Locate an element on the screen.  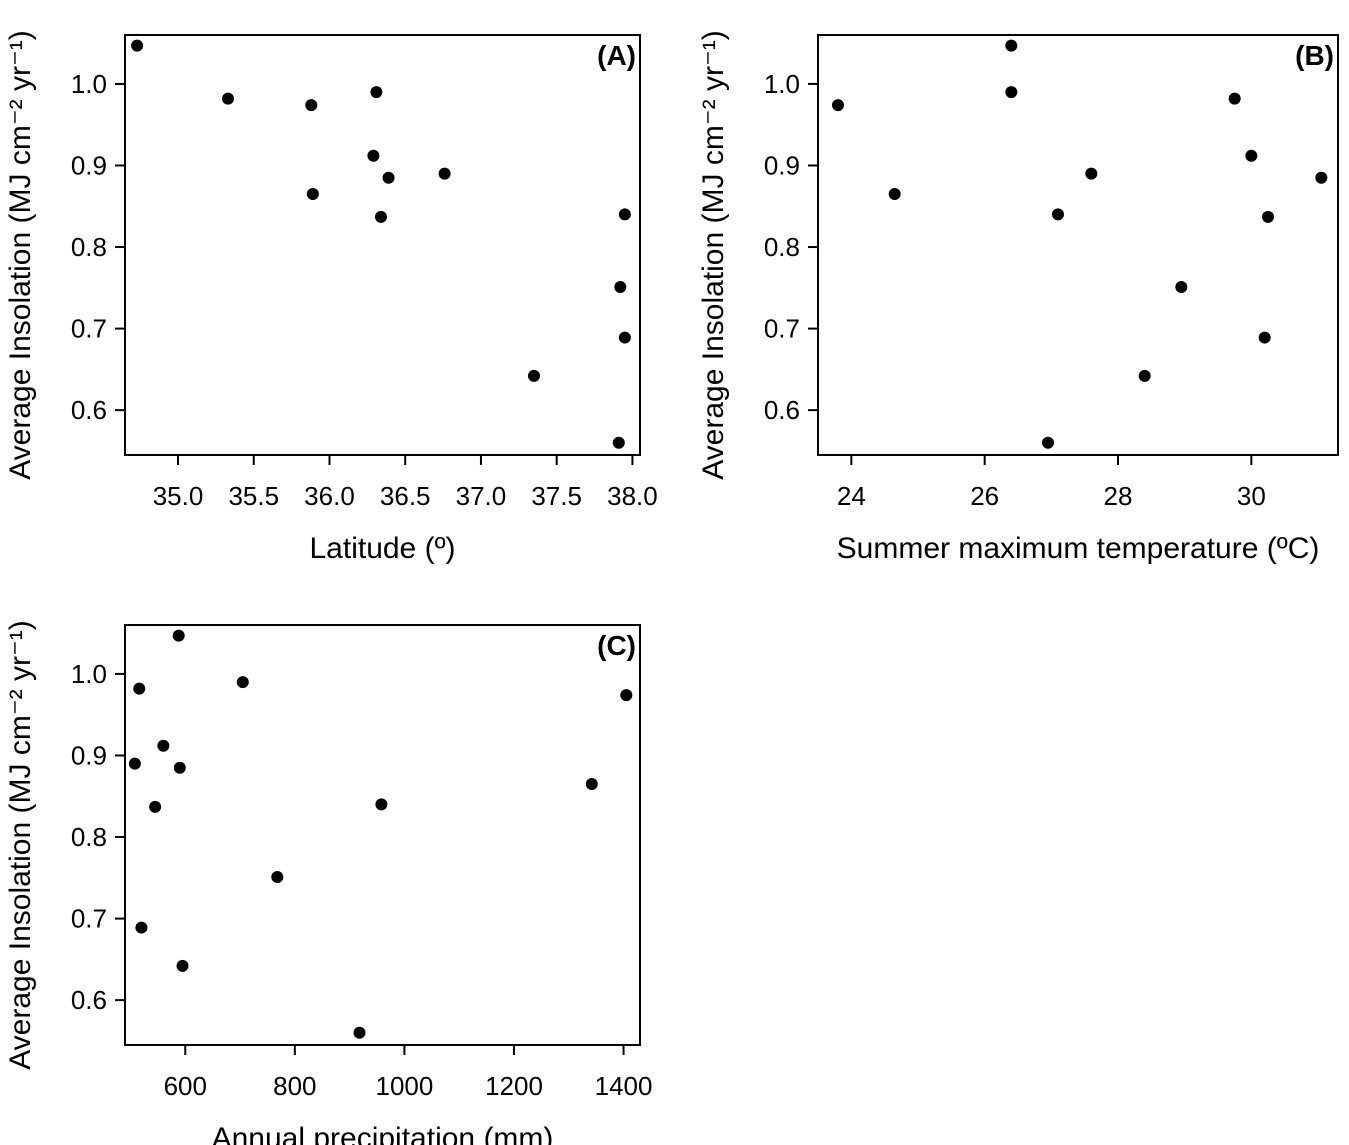
panel-c-y-tick-label: 0.9 is located at coordinates (89, 755).